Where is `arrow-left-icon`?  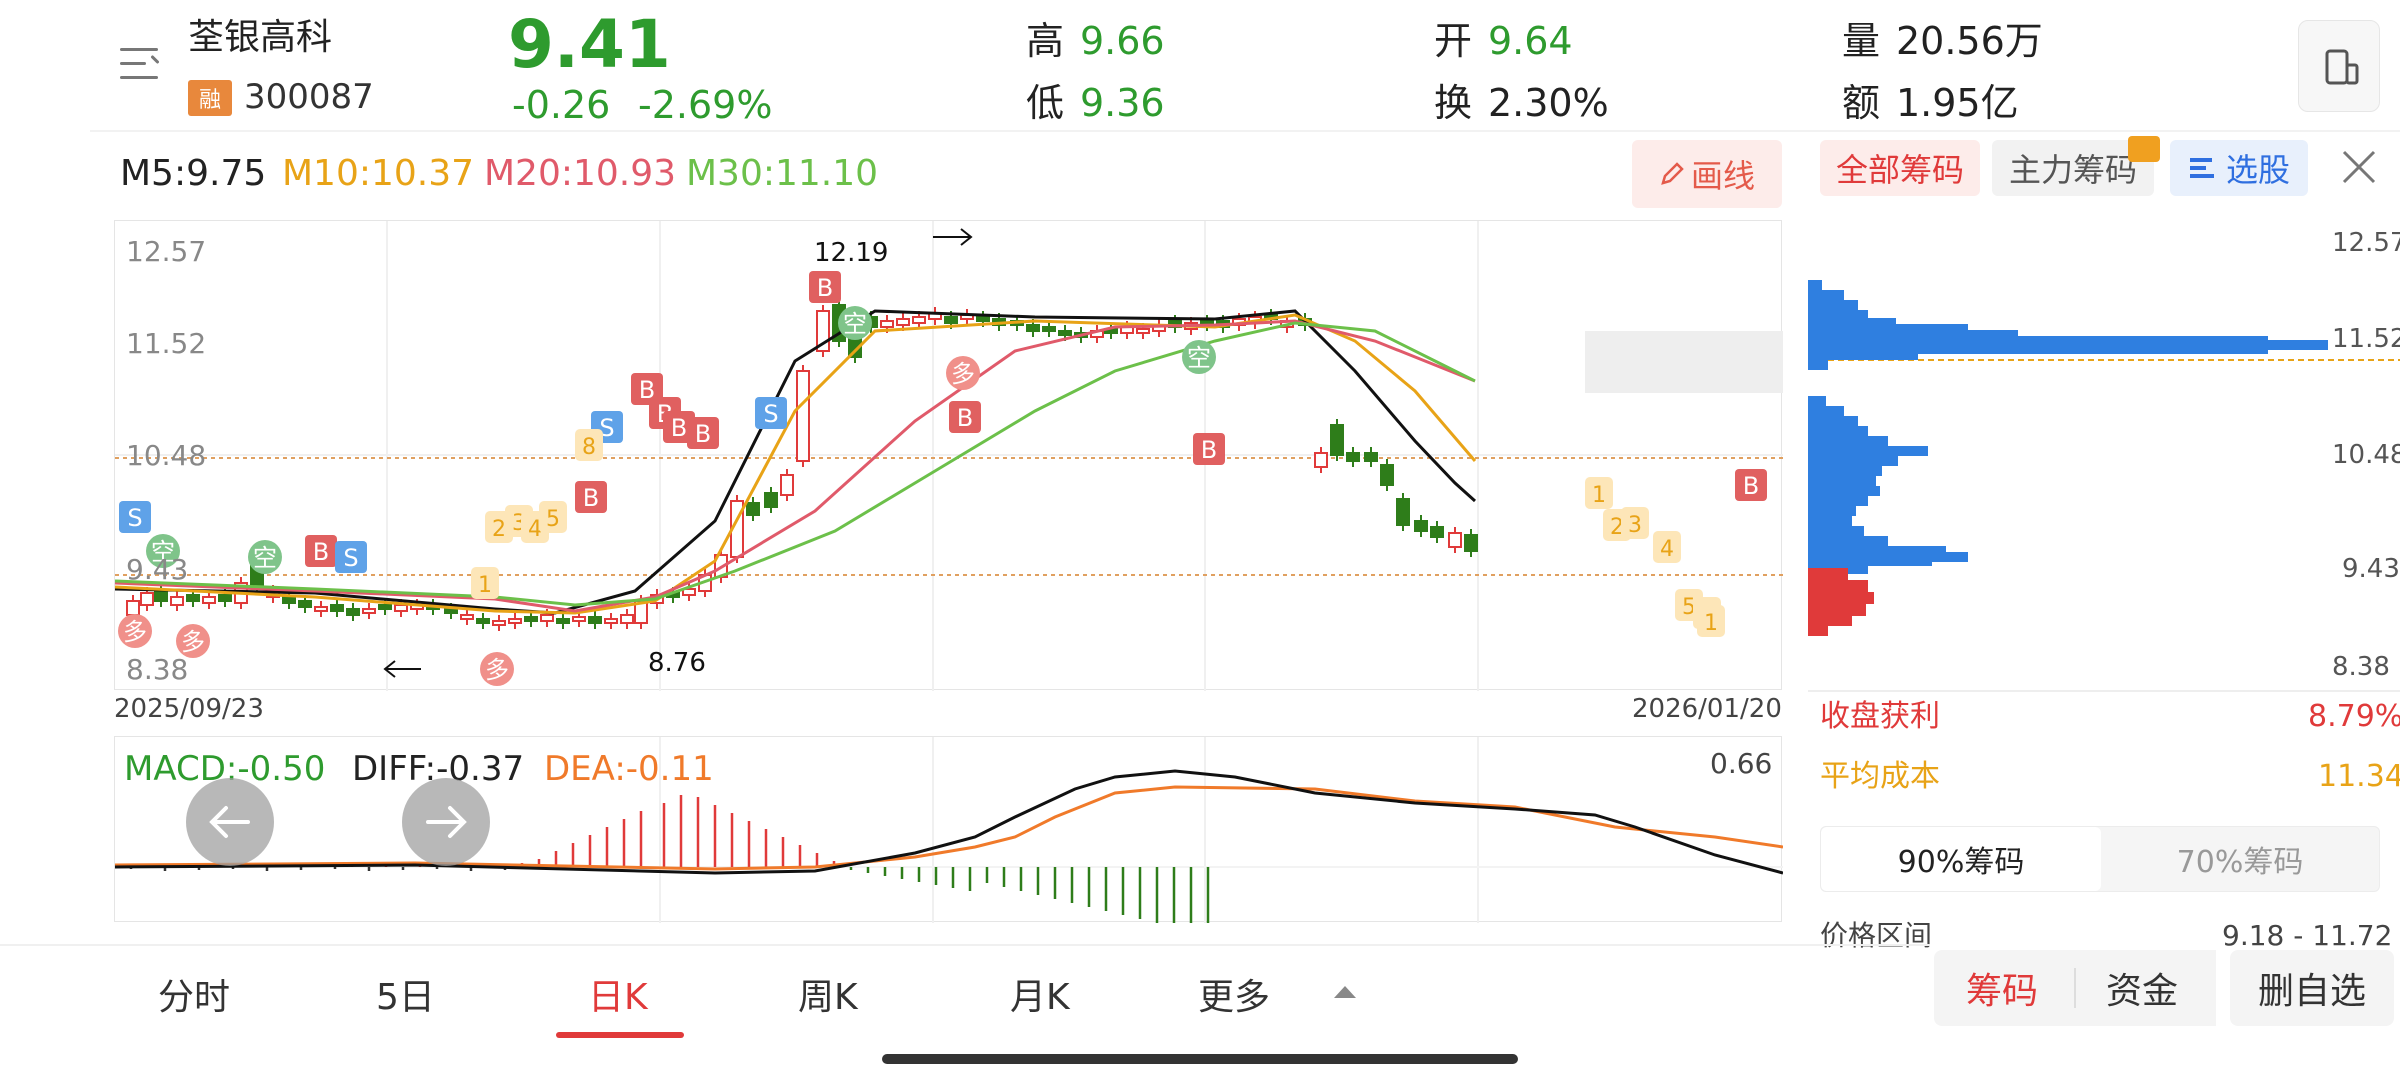
arrow-left-icon is located at coordinates (229, 822).